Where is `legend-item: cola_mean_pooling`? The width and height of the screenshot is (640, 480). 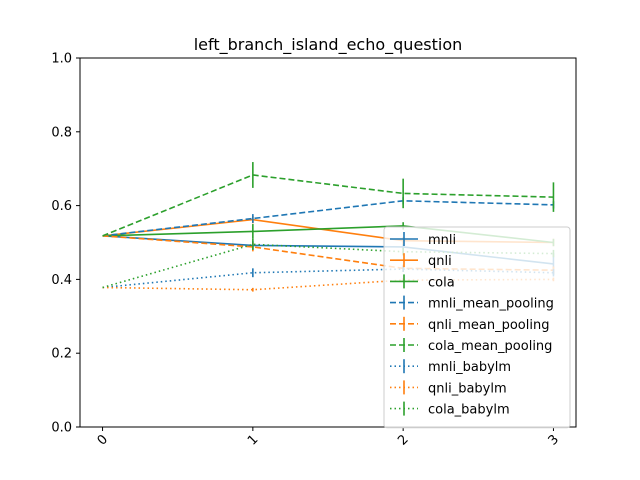 legend-item: cola_mean_pooling is located at coordinates (471, 346).